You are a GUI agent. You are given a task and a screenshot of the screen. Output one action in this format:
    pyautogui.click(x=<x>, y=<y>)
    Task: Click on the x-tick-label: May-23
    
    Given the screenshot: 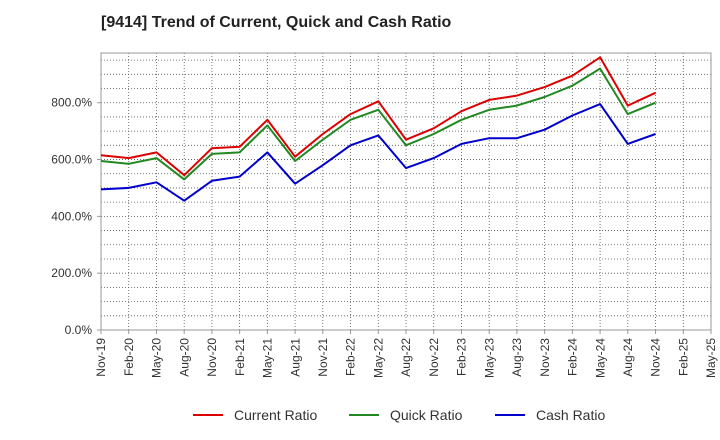 What is the action you would take?
    pyautogui.click(x=489, y=358)
    